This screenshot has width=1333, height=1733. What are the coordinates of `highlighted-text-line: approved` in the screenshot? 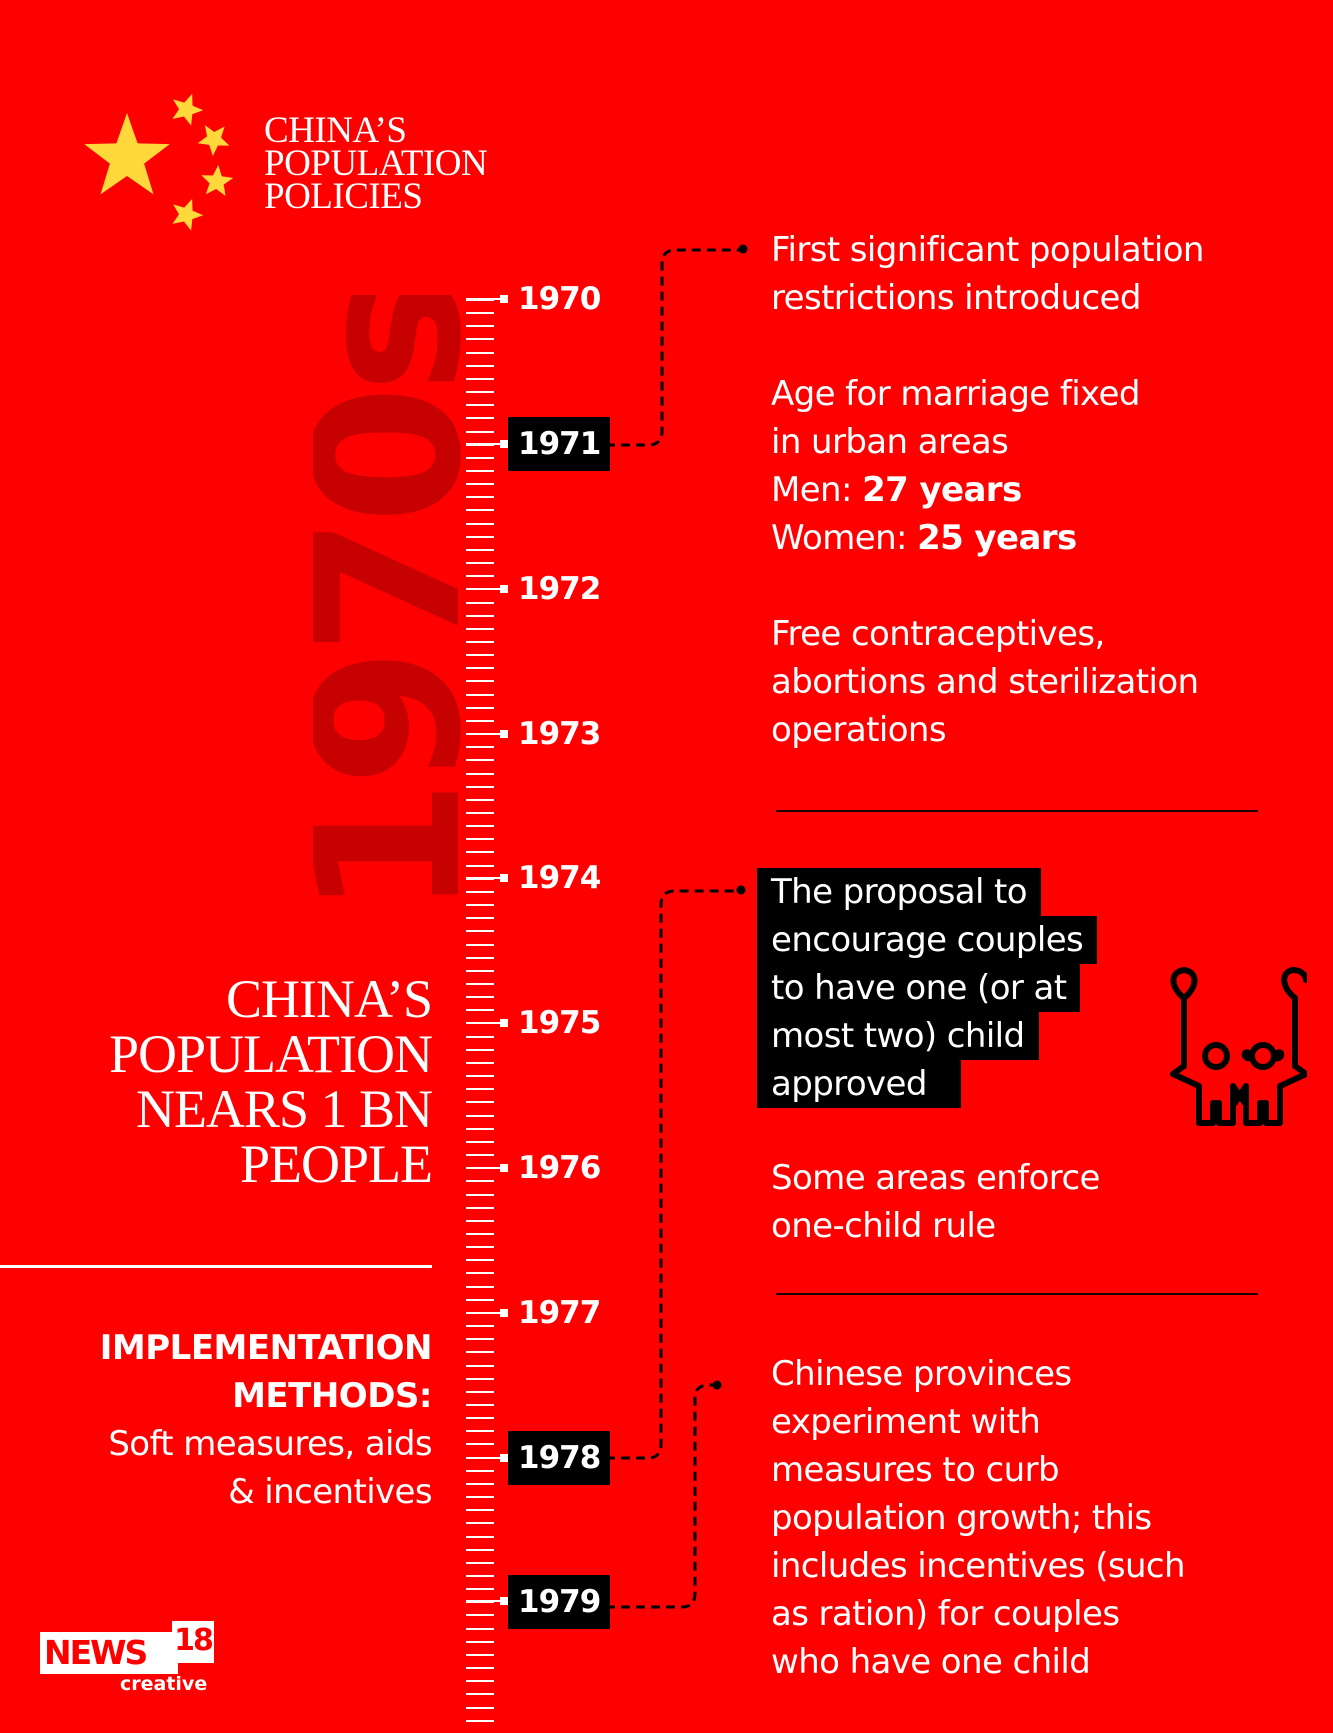 It's located at (859, 1084).